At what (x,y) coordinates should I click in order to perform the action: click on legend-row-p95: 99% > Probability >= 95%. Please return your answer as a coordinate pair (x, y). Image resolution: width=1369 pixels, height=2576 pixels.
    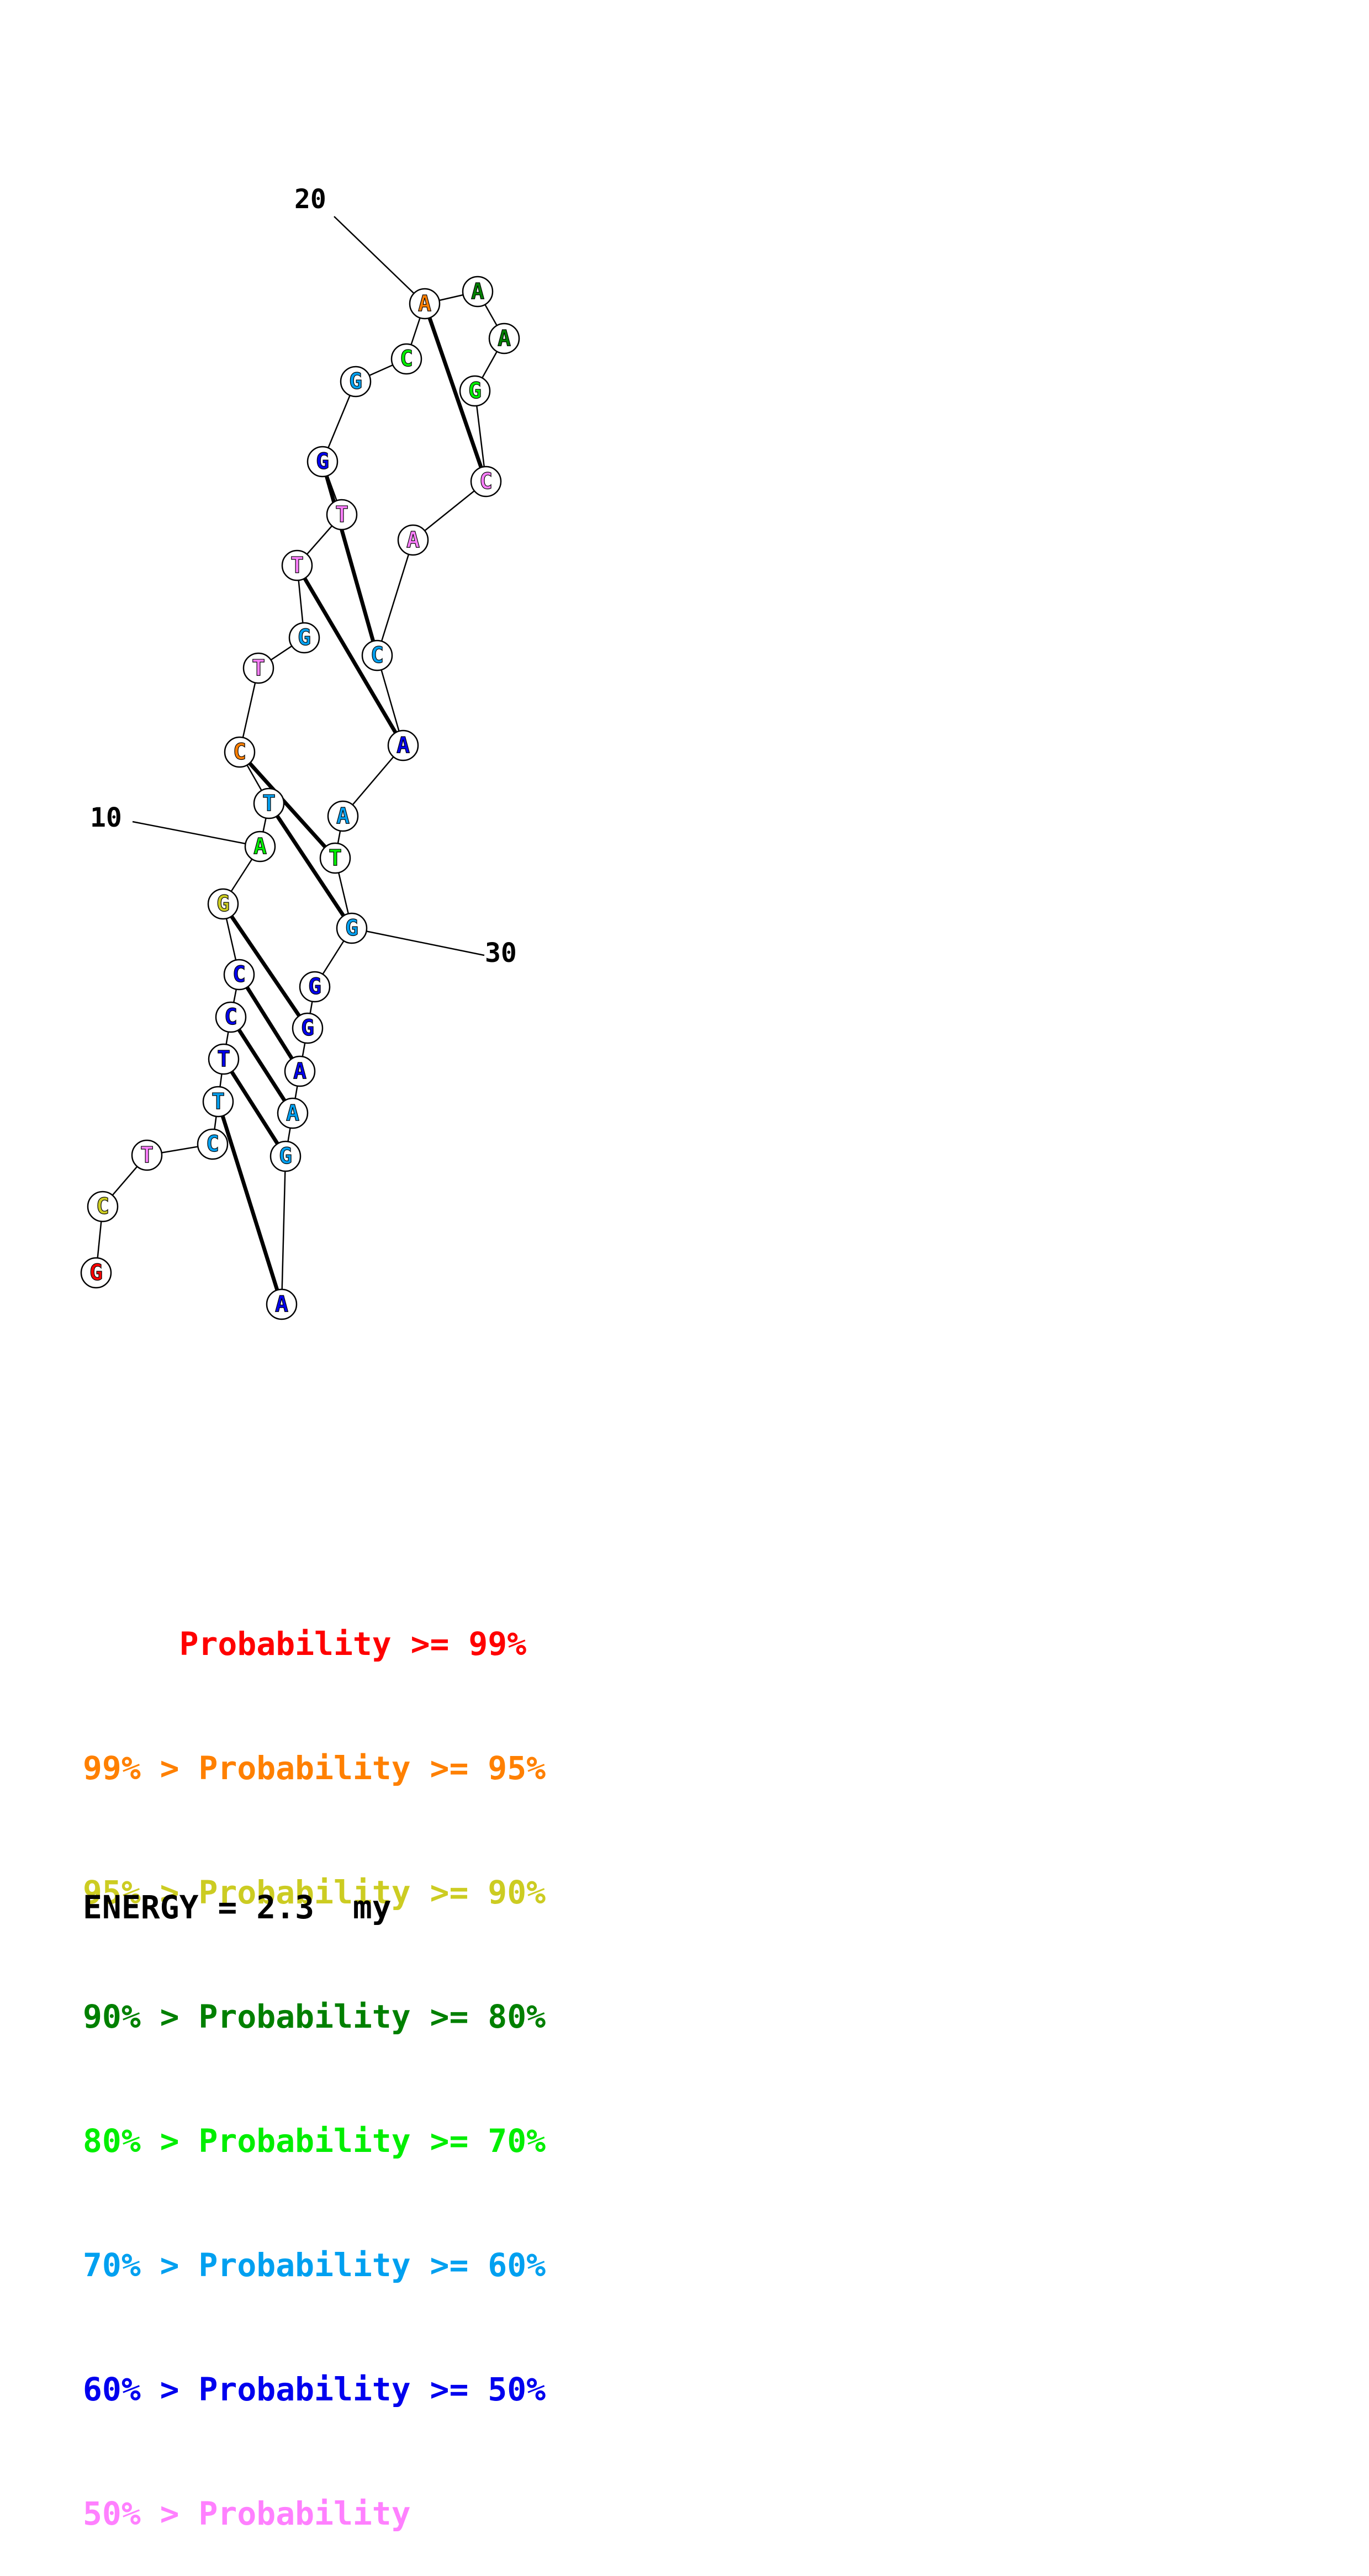
    Looking at the image, I should click on (314, 1768).